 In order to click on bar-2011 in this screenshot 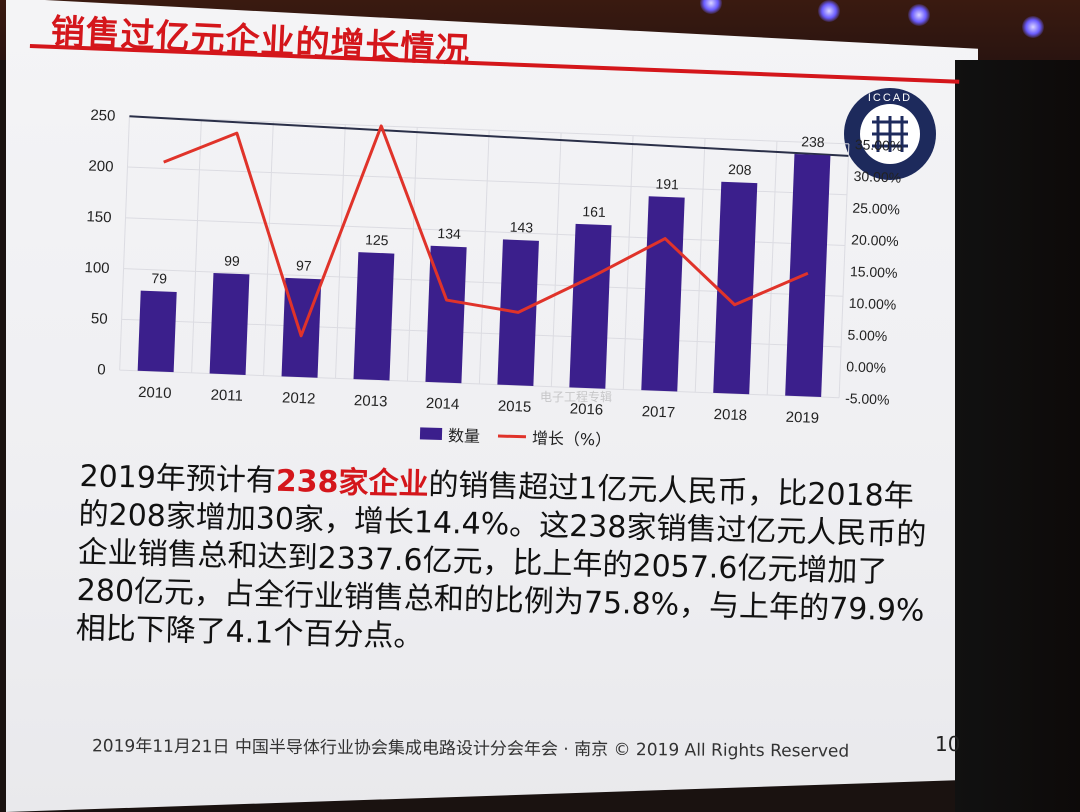, I will do `click(229, 324)`.